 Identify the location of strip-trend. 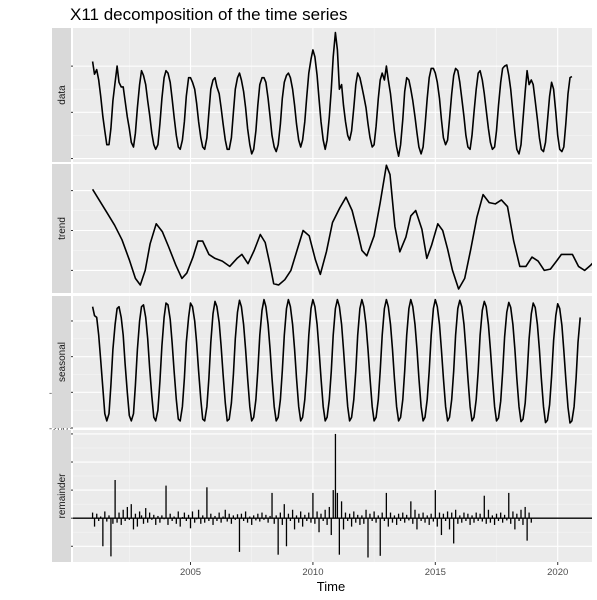
(61, 228).